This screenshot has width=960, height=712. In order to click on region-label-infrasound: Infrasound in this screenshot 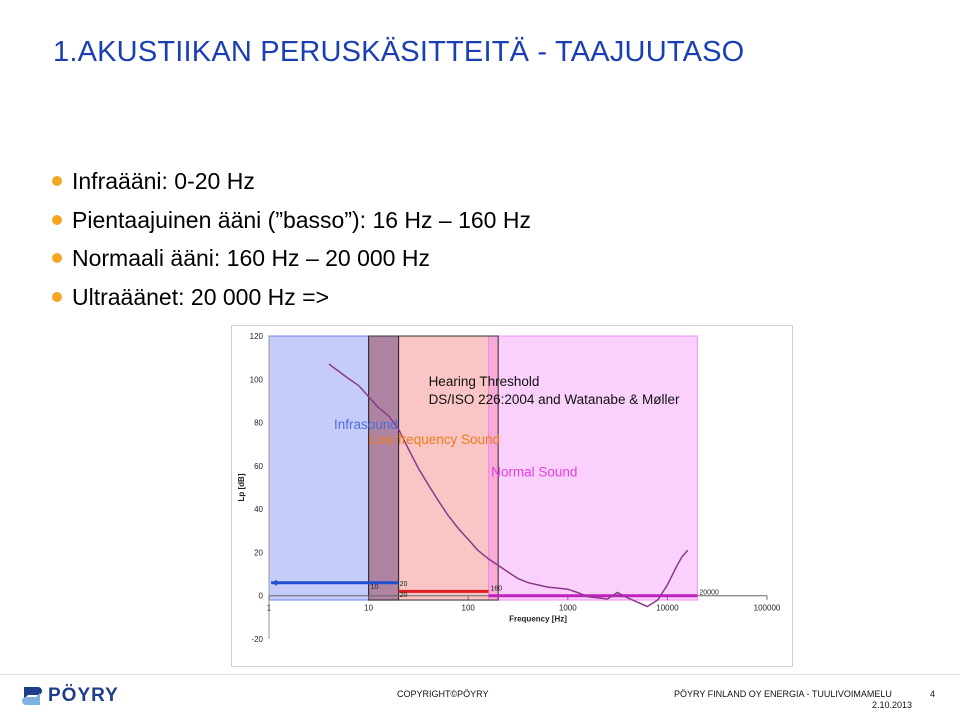, I will do `click(366, 424)`.